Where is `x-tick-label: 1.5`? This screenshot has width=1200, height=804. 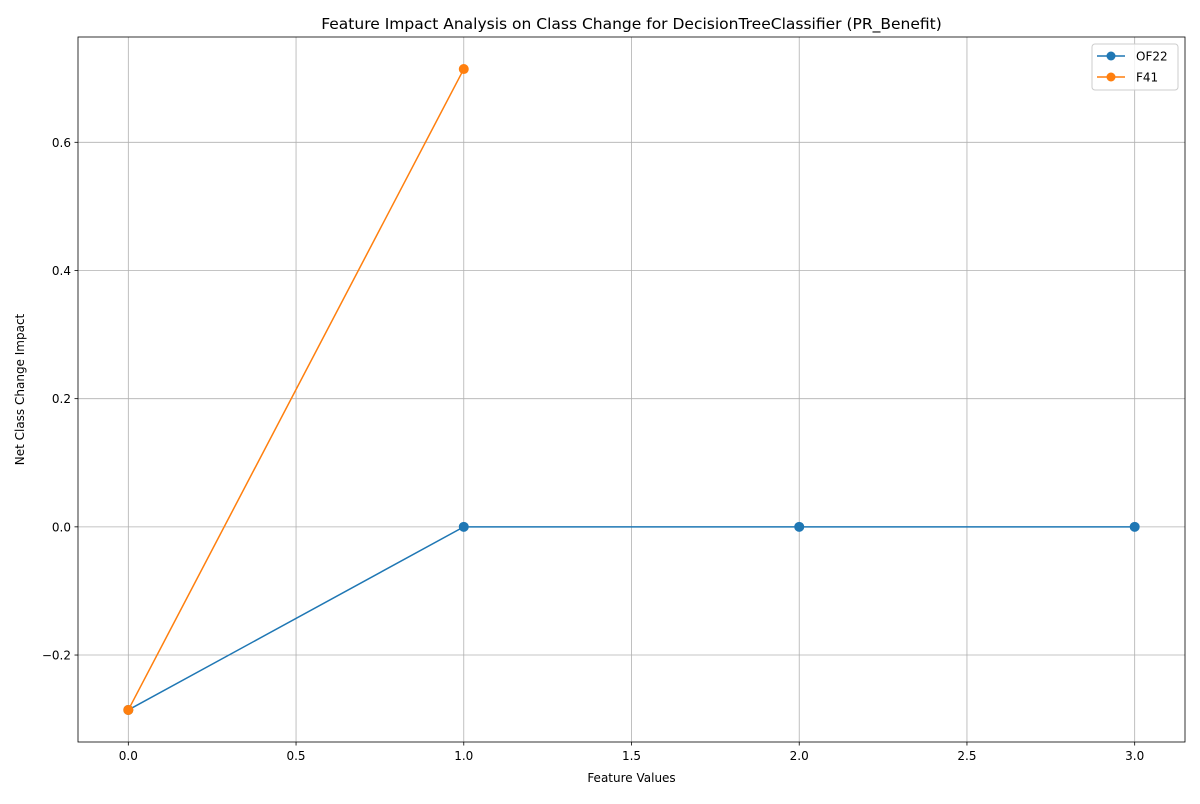 x-tick-label: 1.5 is located at coordinates (631, 756).